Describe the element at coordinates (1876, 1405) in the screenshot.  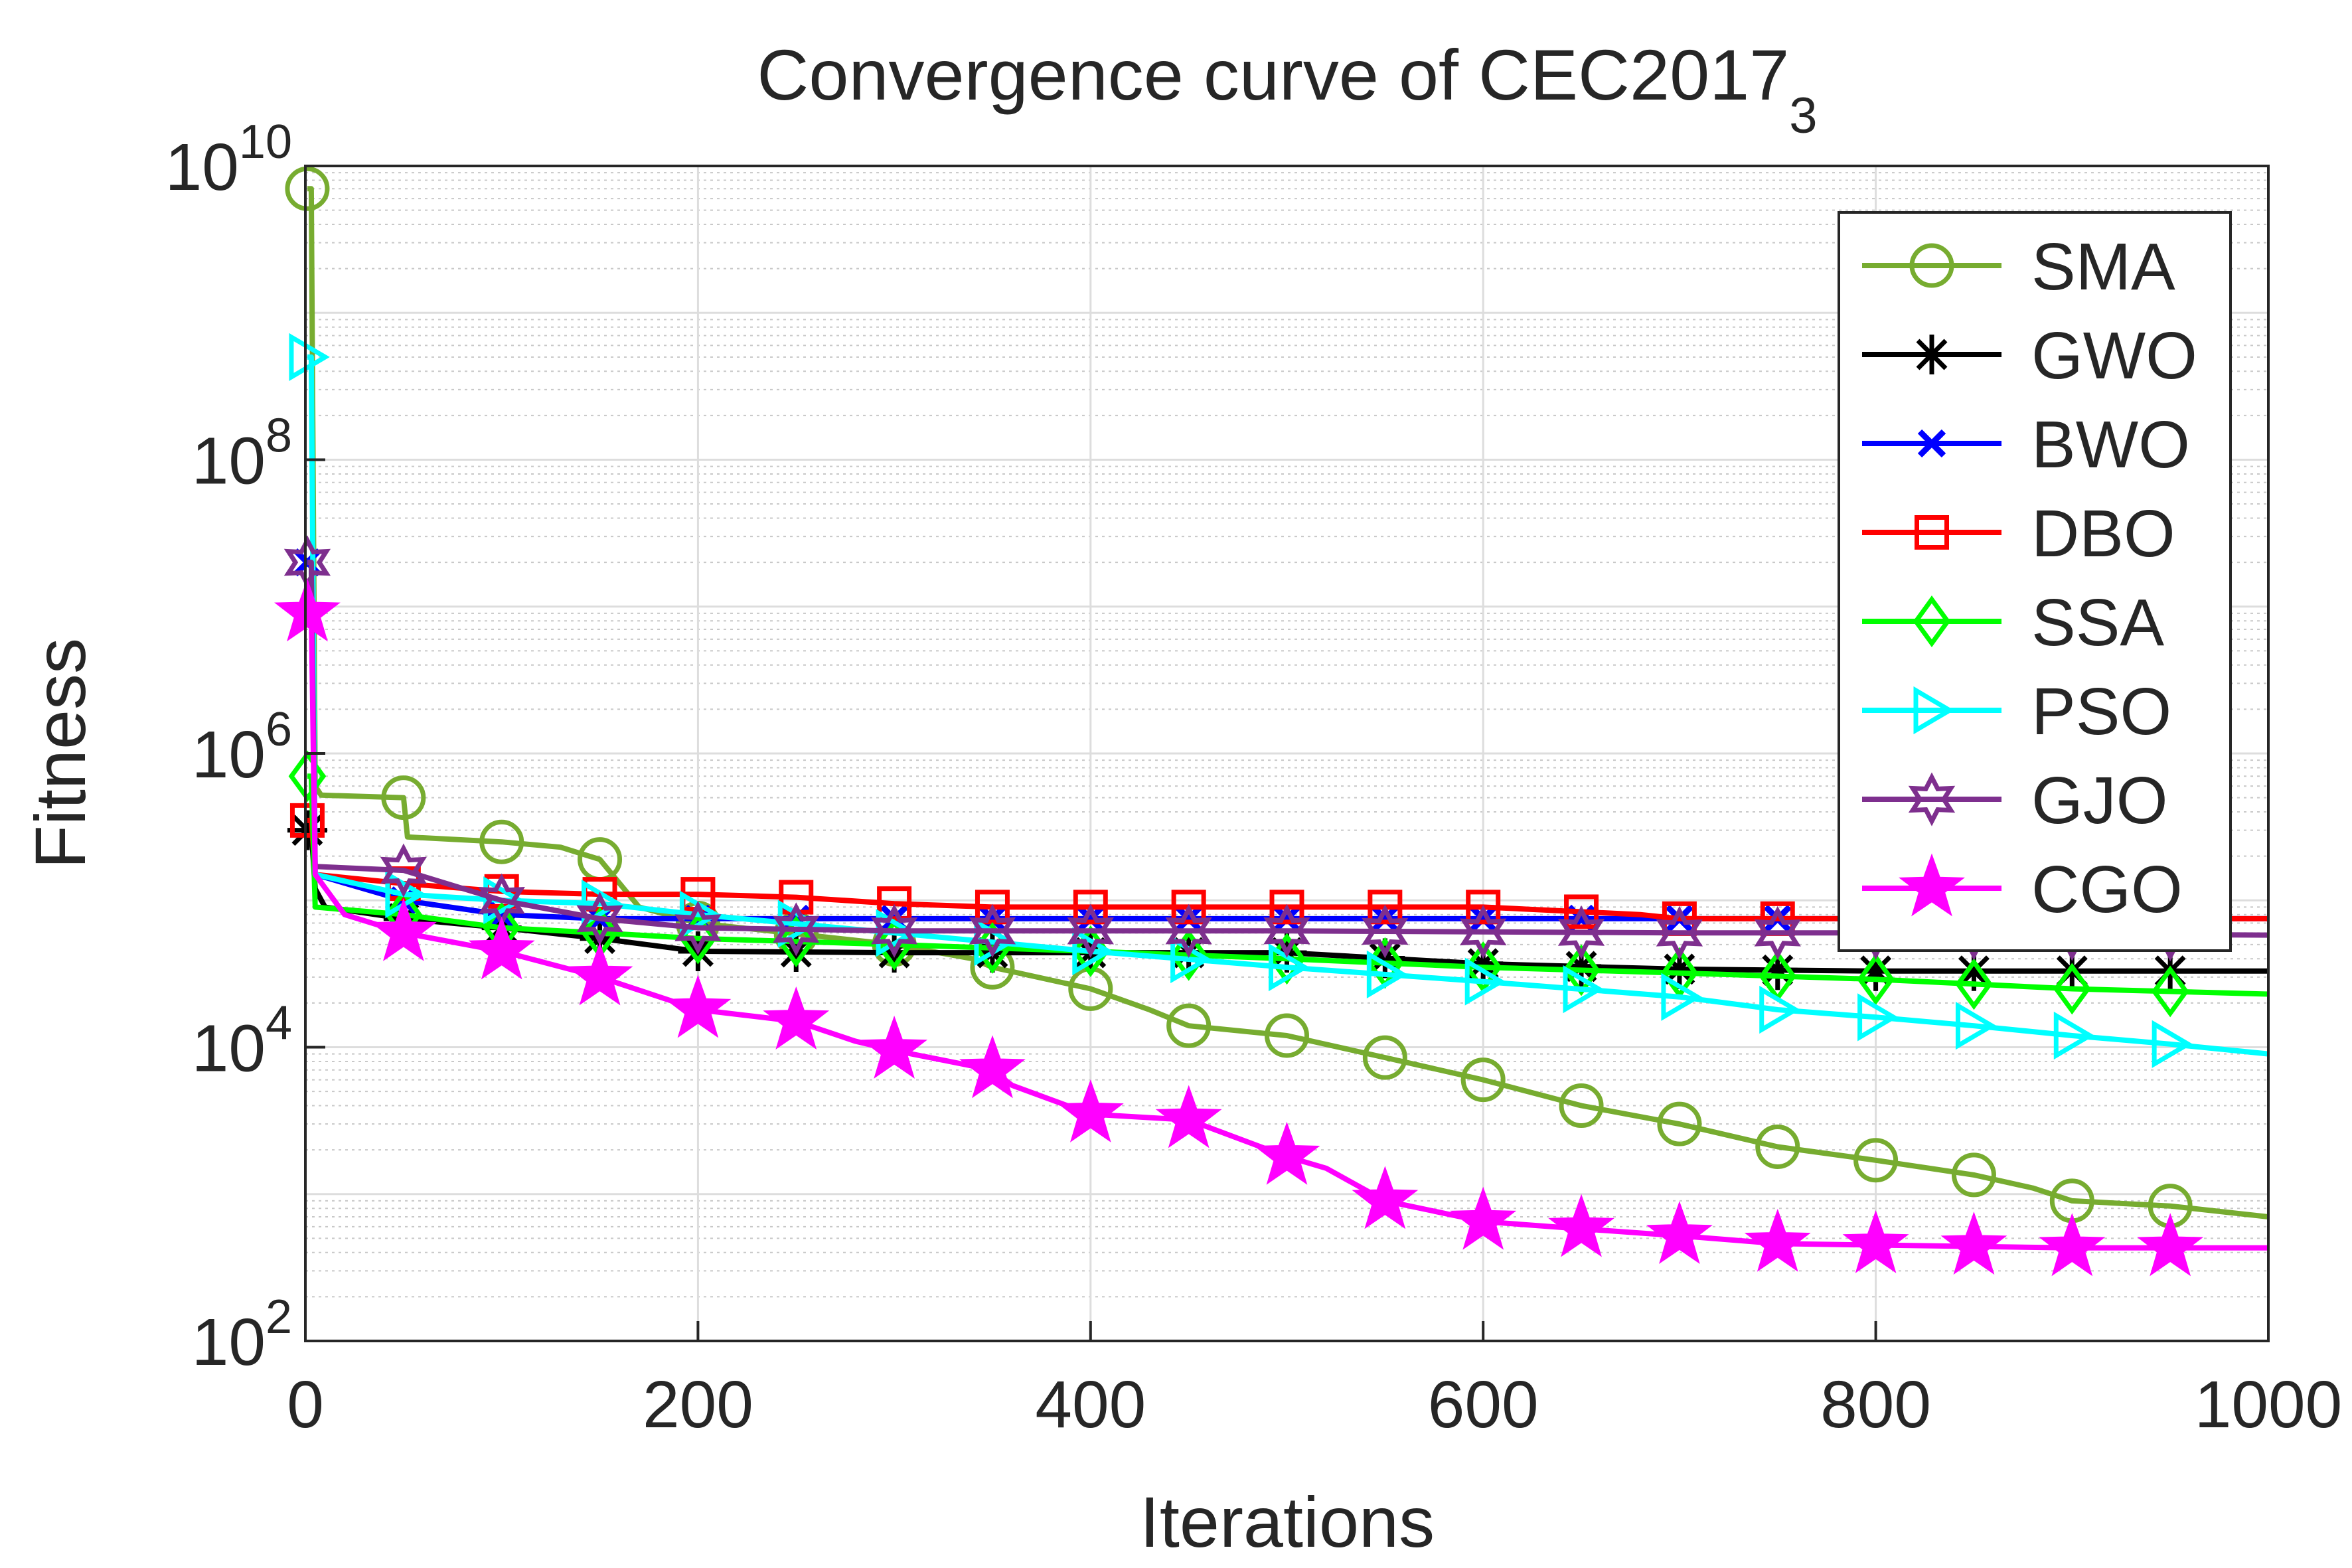
I see `x-tick-label: 800` at that location.